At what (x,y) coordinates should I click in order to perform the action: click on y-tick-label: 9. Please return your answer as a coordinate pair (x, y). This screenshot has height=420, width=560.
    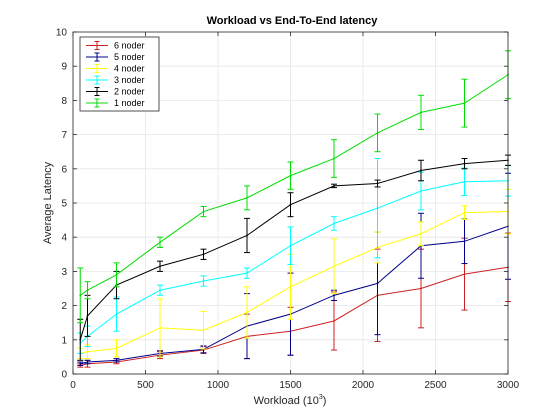
    Looking at the image, I should click on (64, 67).